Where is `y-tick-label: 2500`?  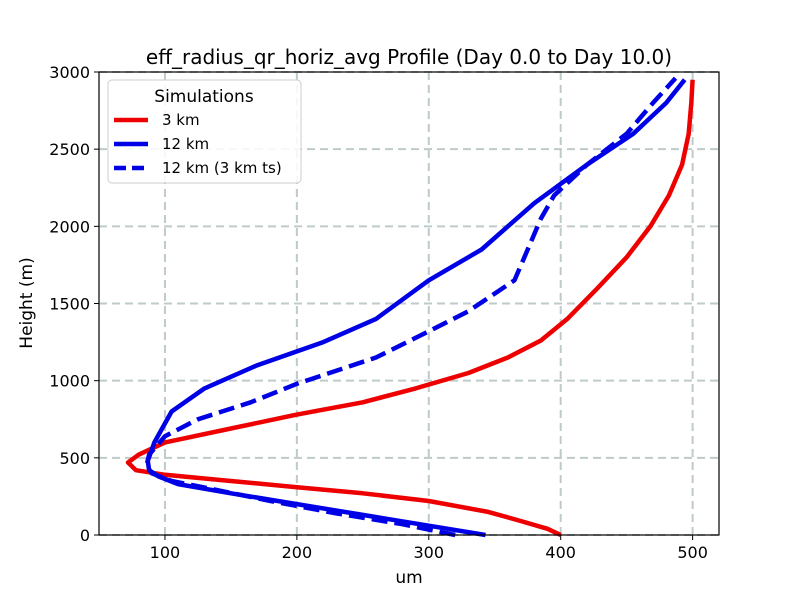
y-tick-label: 2500 is located at coordinates (69, 149).